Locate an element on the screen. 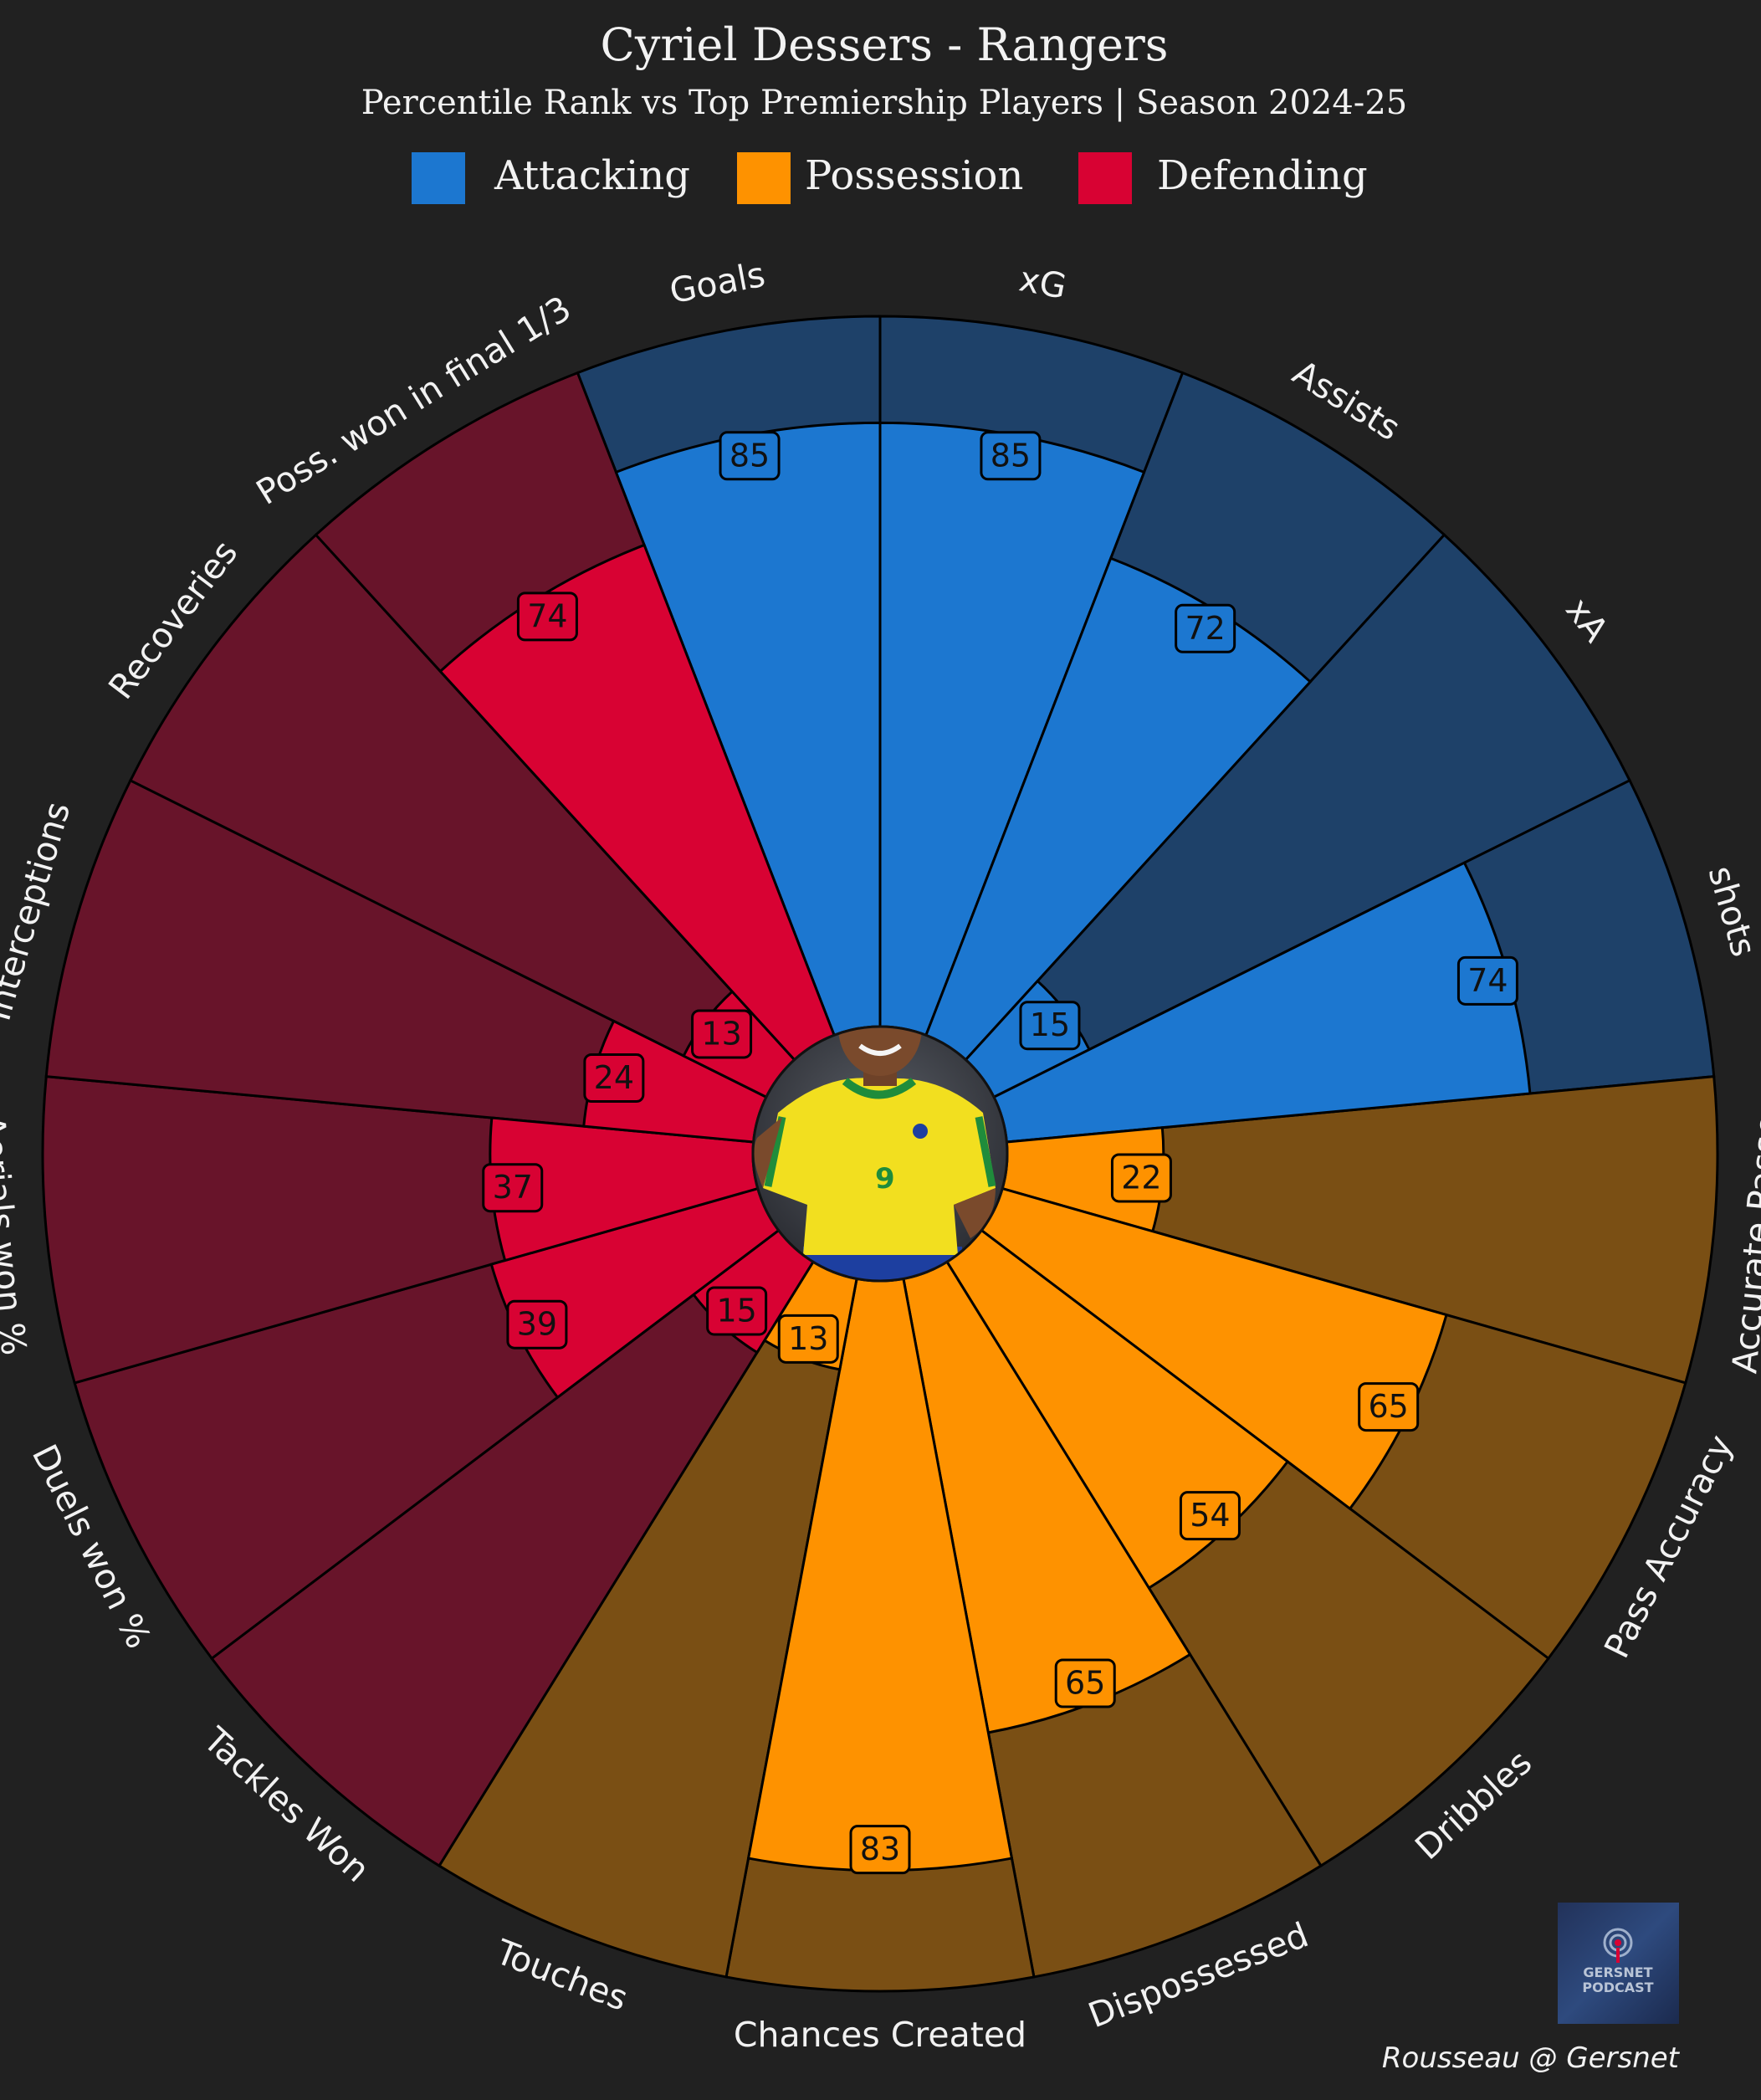 Image resolution: width=1761 pixels, height=2100 pixels. value-badge-pass-accuracy: 65 is located at coordinates (1389, 1407).